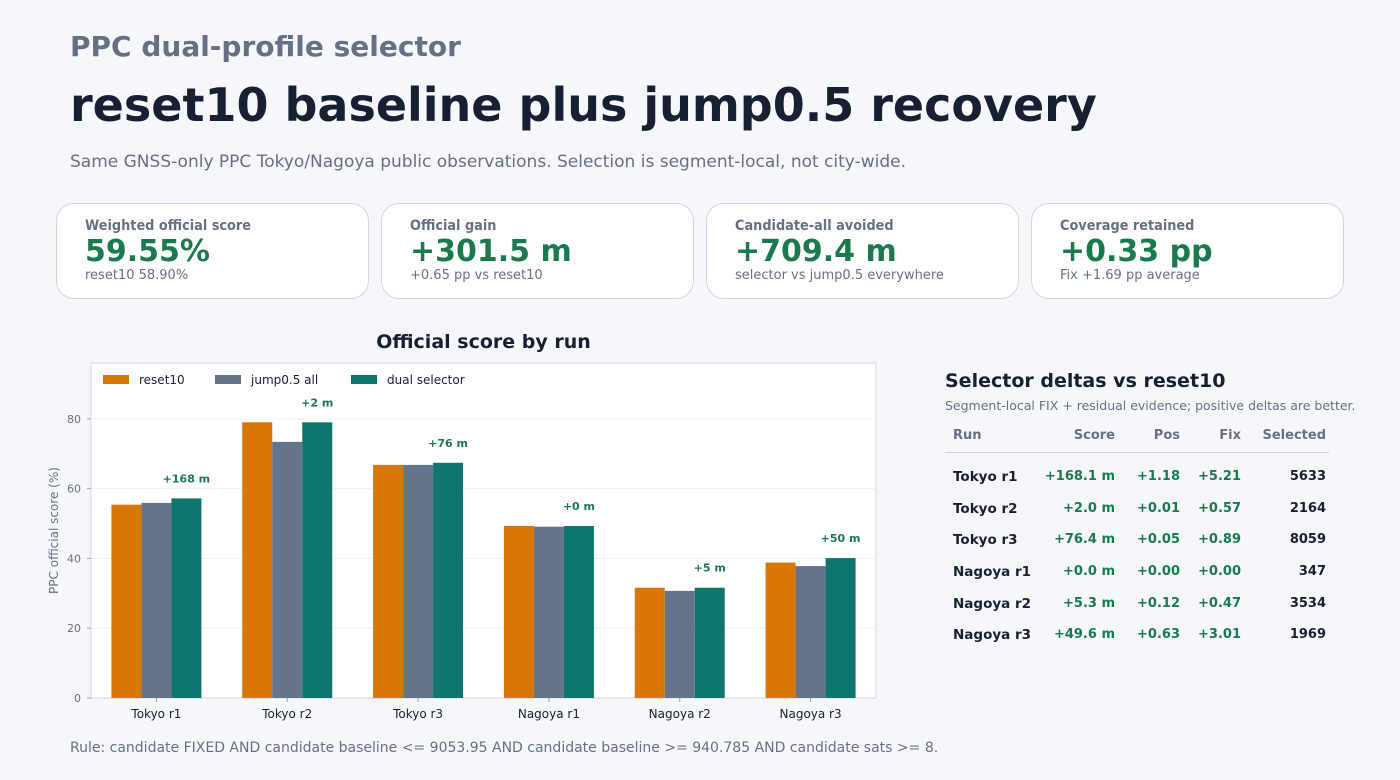 The image size is (1400, 780). What do you see at coordinates (186, 478) in the screenshot?
I see `bar-annotation: +168 m` at bounding box center [186, 478].